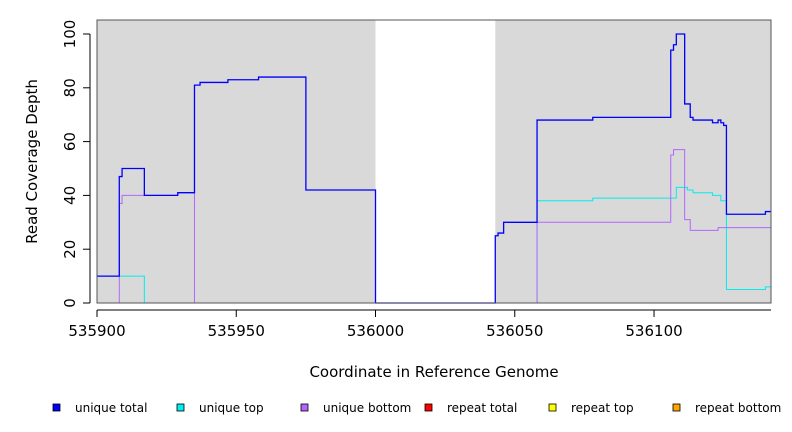  What do you see at coordinates (236, 331) in the screenshot?
I see `x-tick-label: 535950` at bounding box center [236, 331].